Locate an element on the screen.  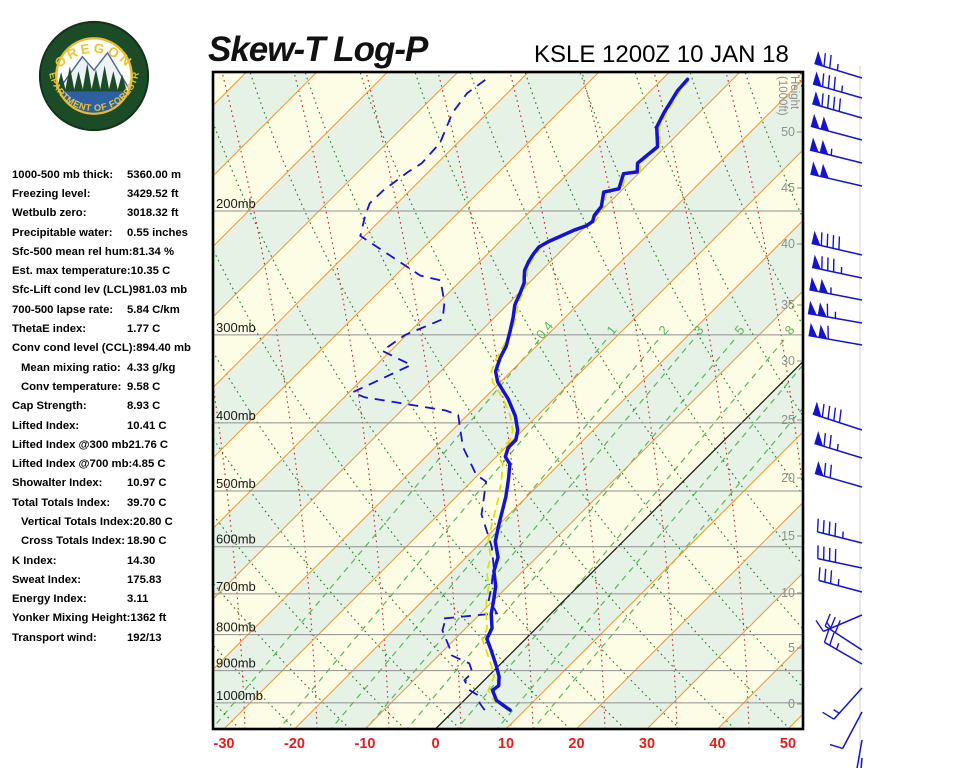
index-value: 14.30 is located at coordinates (141, 560).